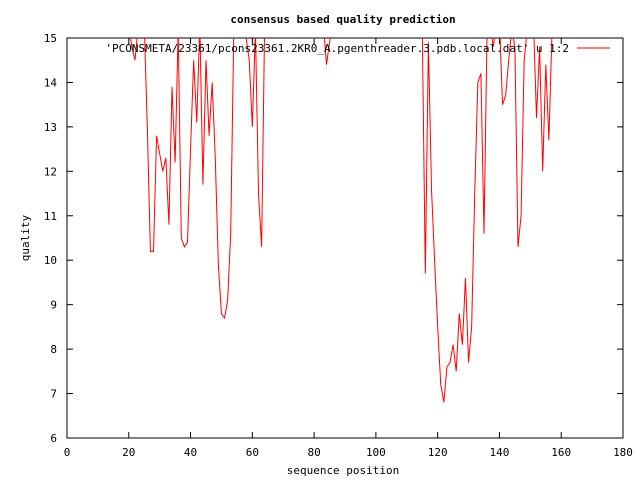  Describe the element at coordinates (500, 452) in the screenshot. I see `x-tick-label: 140` at that location.